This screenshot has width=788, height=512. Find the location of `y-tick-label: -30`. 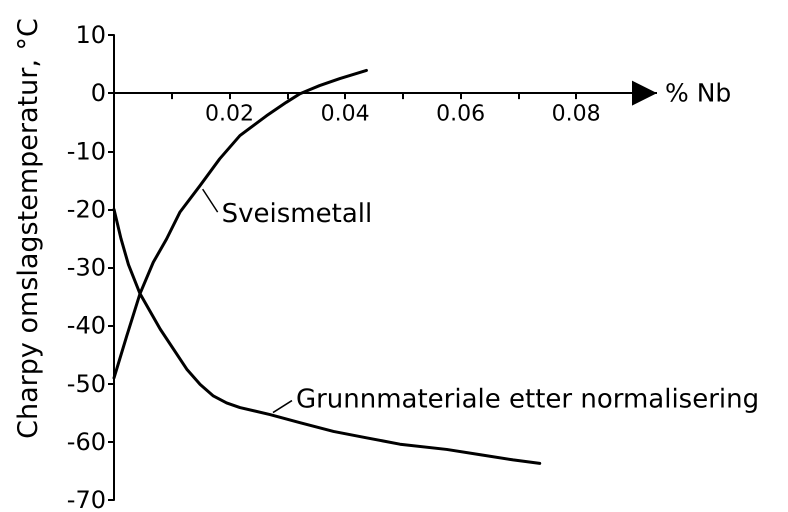

y-tick-label: -30 is located at coordinates (86, 268).